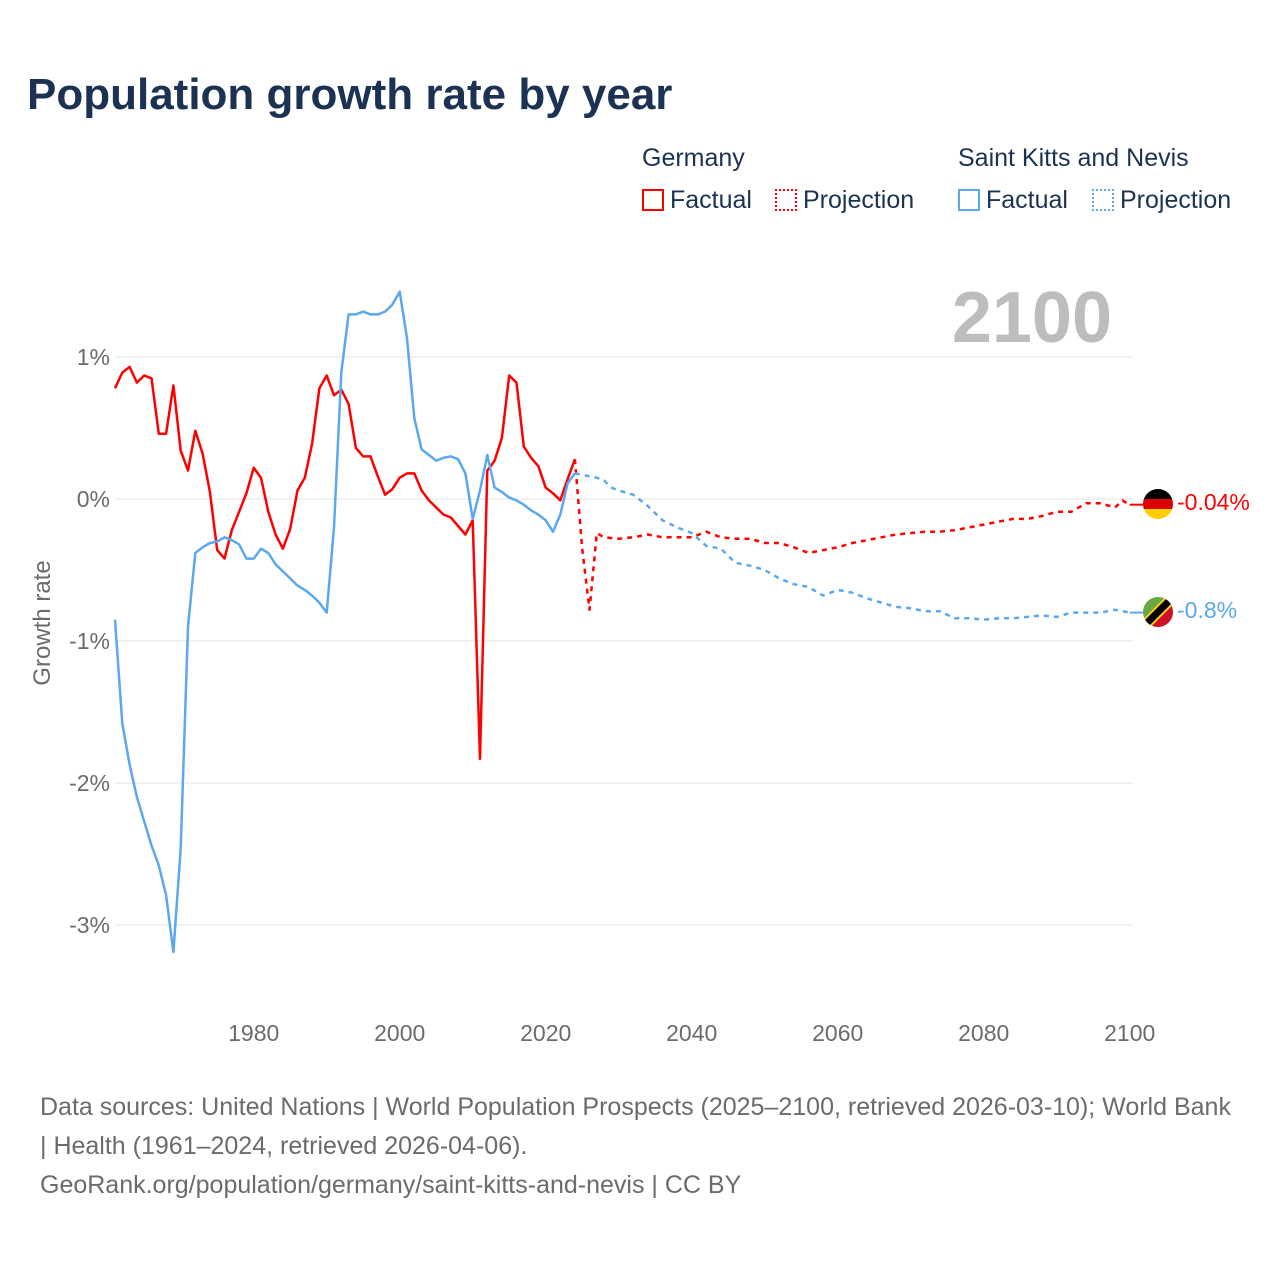  What do you see at coordinates (93, 357) in the screenshot?
I see `y-tick-label: 1%` at bounding box center [93, 357].